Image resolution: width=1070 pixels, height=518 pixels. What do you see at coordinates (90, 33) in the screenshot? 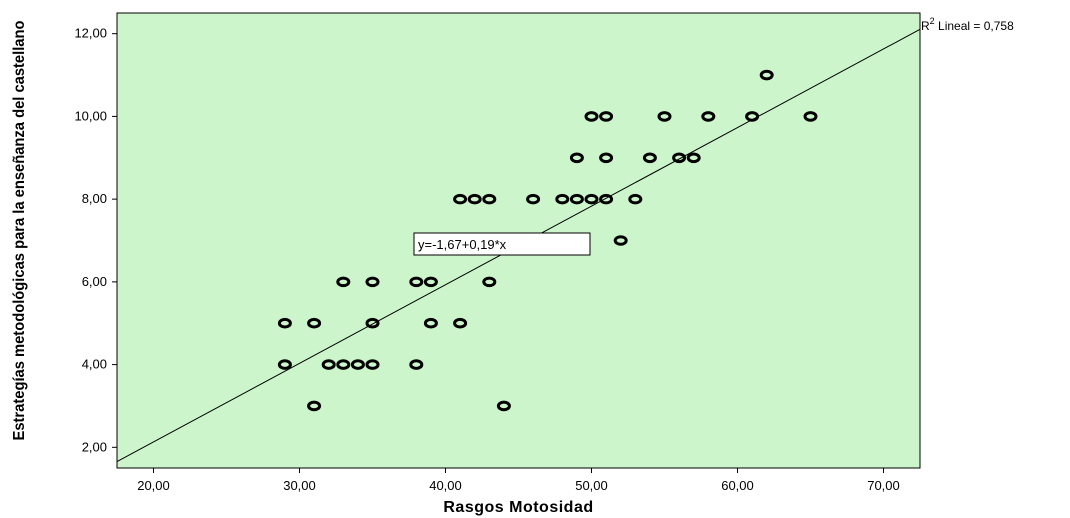
I see `y-tick-label: 12,00` at bounding box center [90, 33].